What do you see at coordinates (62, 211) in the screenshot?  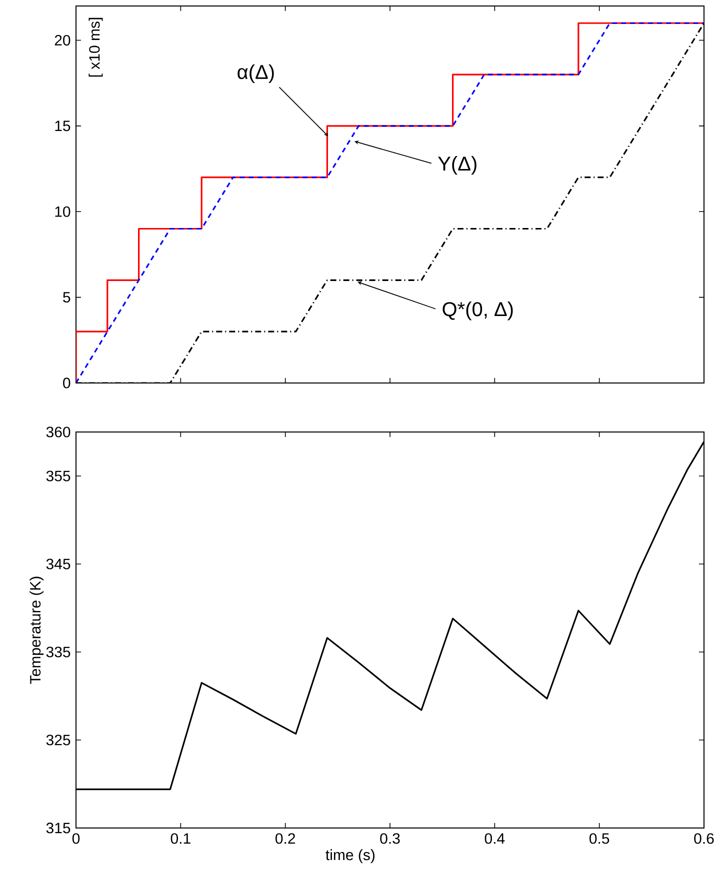 I see `y-tick-label: 10` at bounding box center [62, 211].